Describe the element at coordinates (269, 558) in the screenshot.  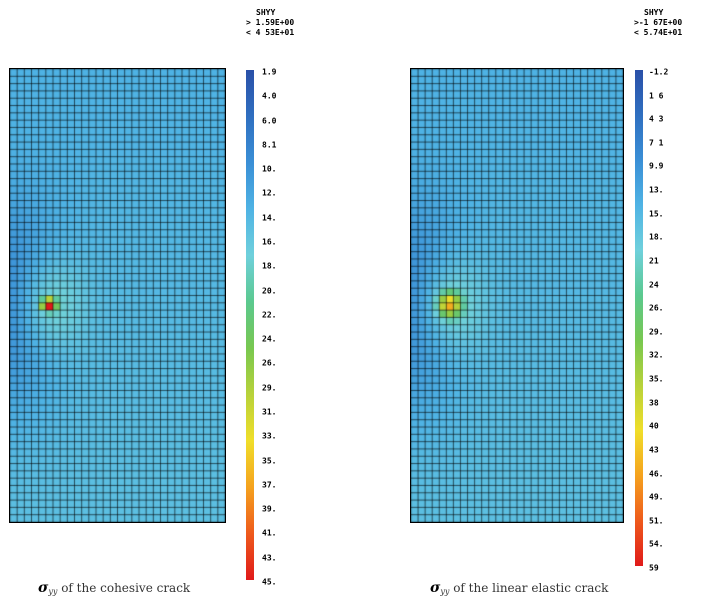
I see `colorbar-tick-label: 43.` at that location.